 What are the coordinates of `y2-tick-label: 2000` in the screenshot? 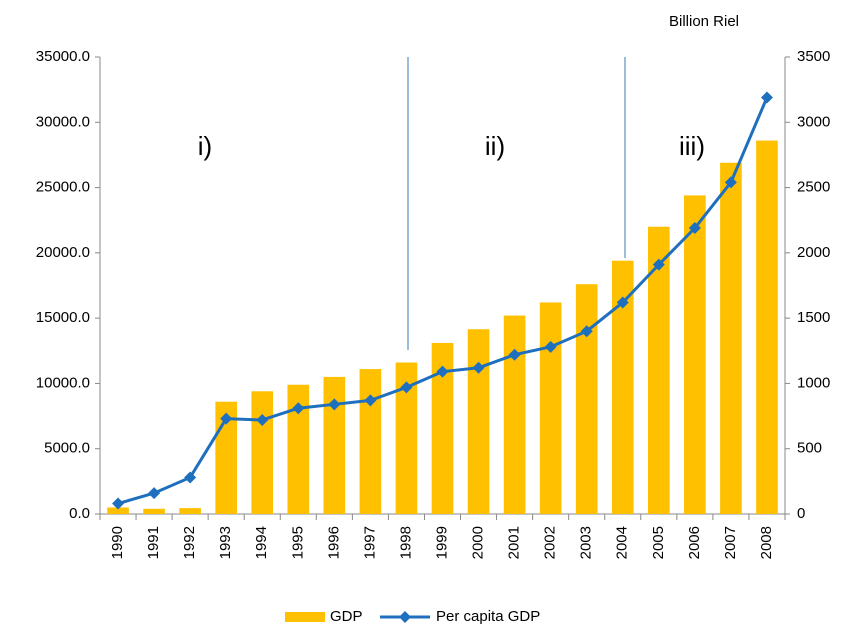 It's located at (813, 252).